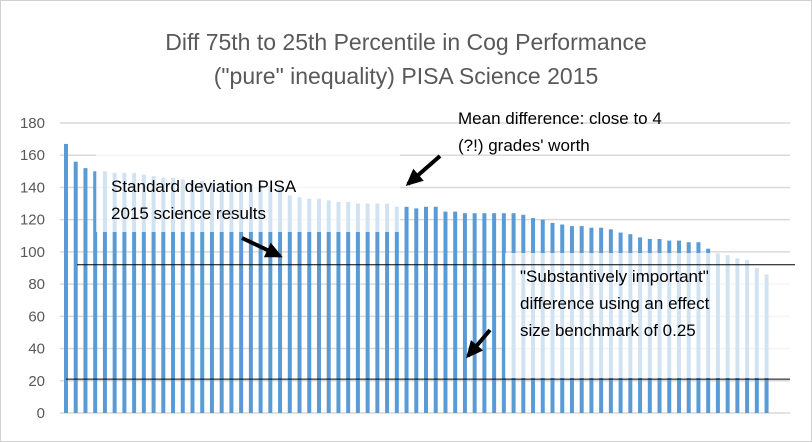 The height and width of the screenshot is (442, 812). Describe the element at coordinates (615, 303) in the screenshot. I see `annotation-text: difference using an effect` at that location.